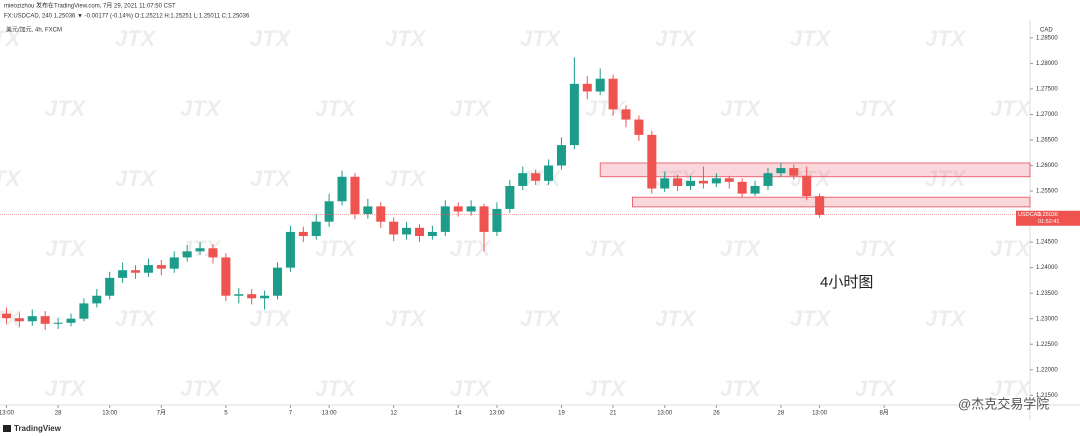 The image size is (1080, 436). Describe the element at coordinates (1047, 166) in the screenshot. I see `y-tick-label: 1.26000` at that location.